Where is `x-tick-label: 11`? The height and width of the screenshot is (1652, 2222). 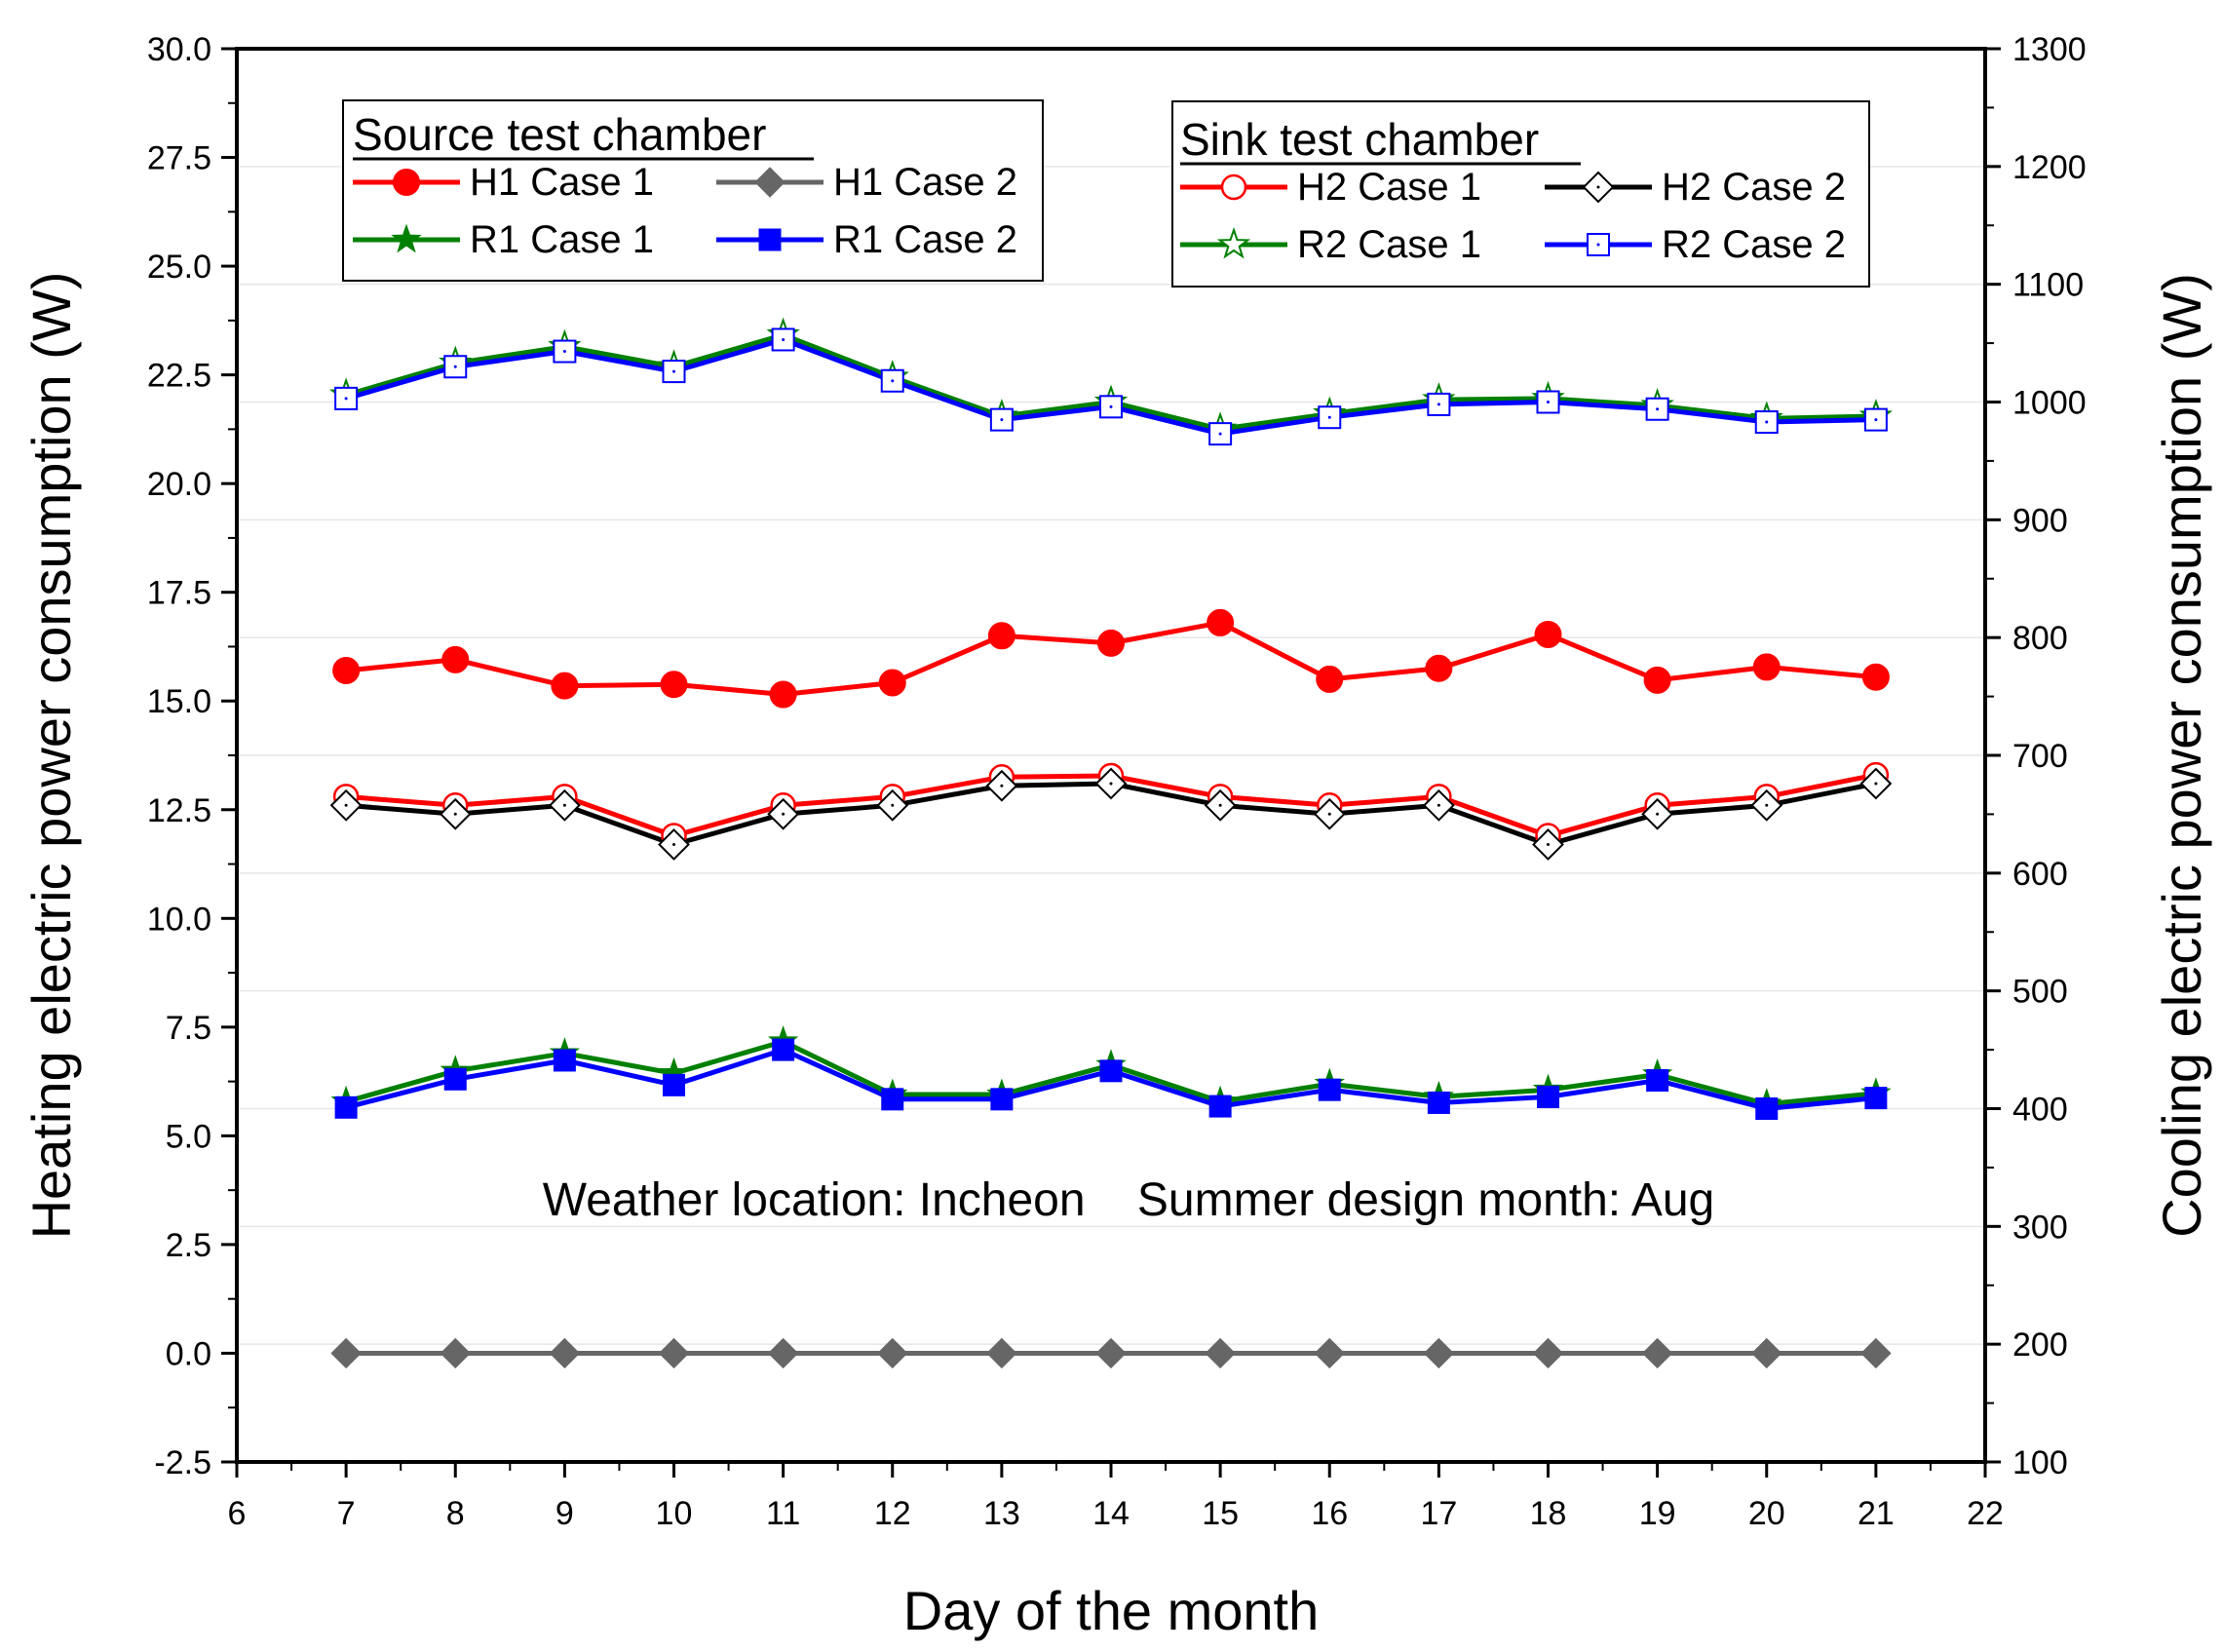
x-tick-label: 11 is located at coordinates (783, 1513).